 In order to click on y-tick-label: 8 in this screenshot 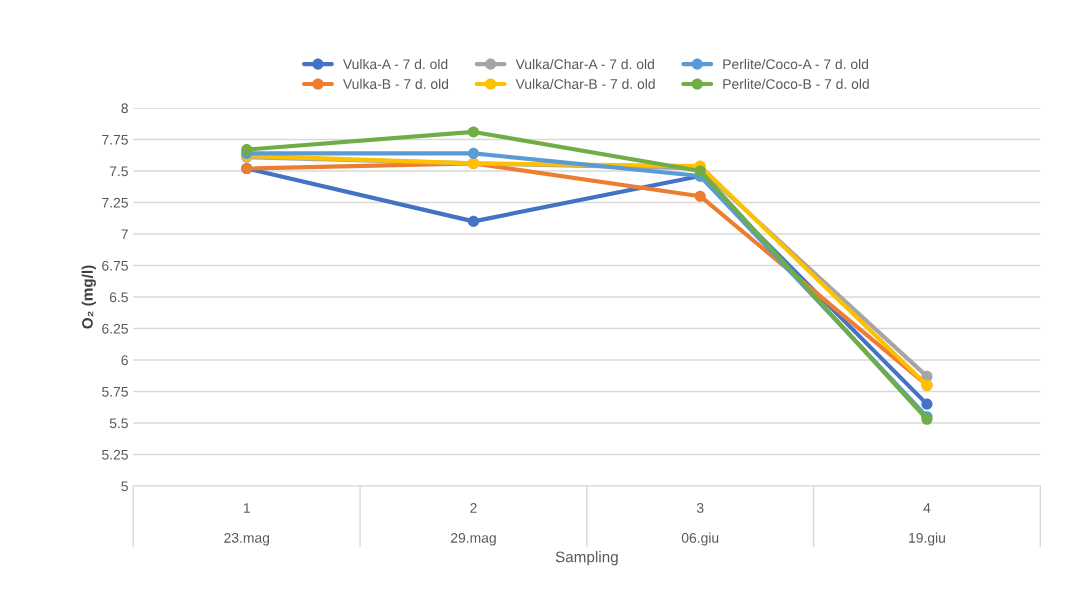, I will do `click(124, 108)`.